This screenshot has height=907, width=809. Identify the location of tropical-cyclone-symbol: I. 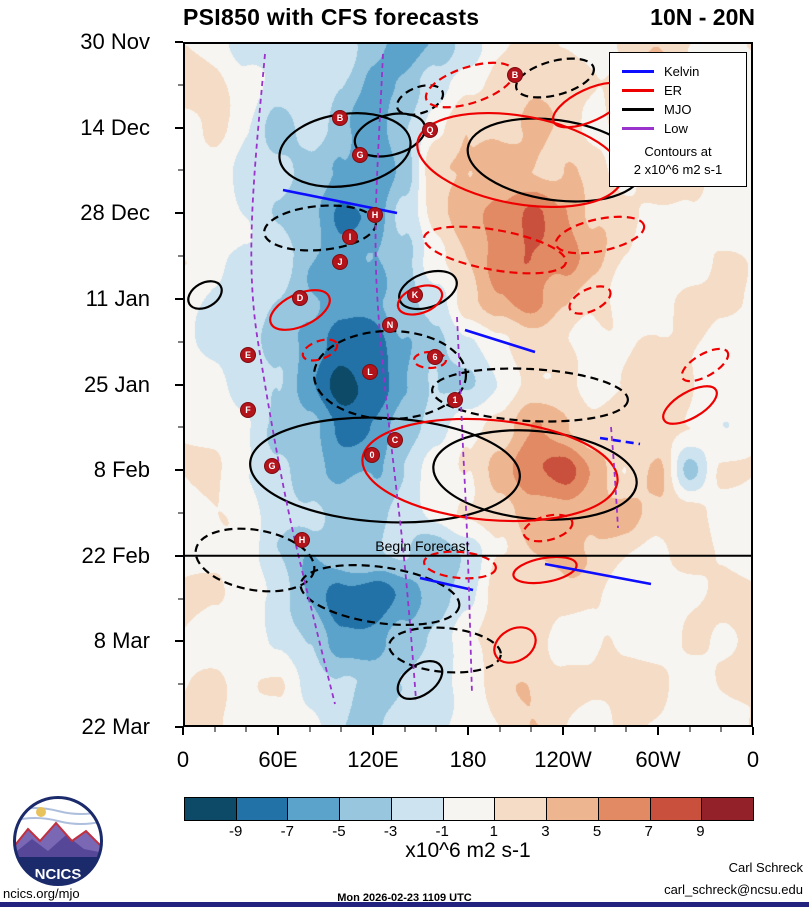
(350, 237).